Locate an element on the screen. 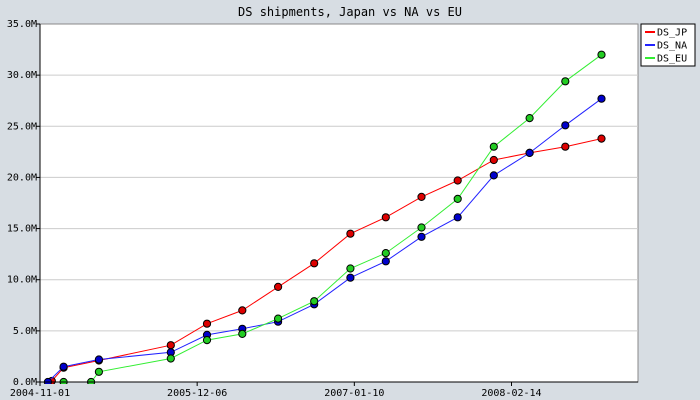  legend-label: DS_EU is located at coordinates (672, 59).